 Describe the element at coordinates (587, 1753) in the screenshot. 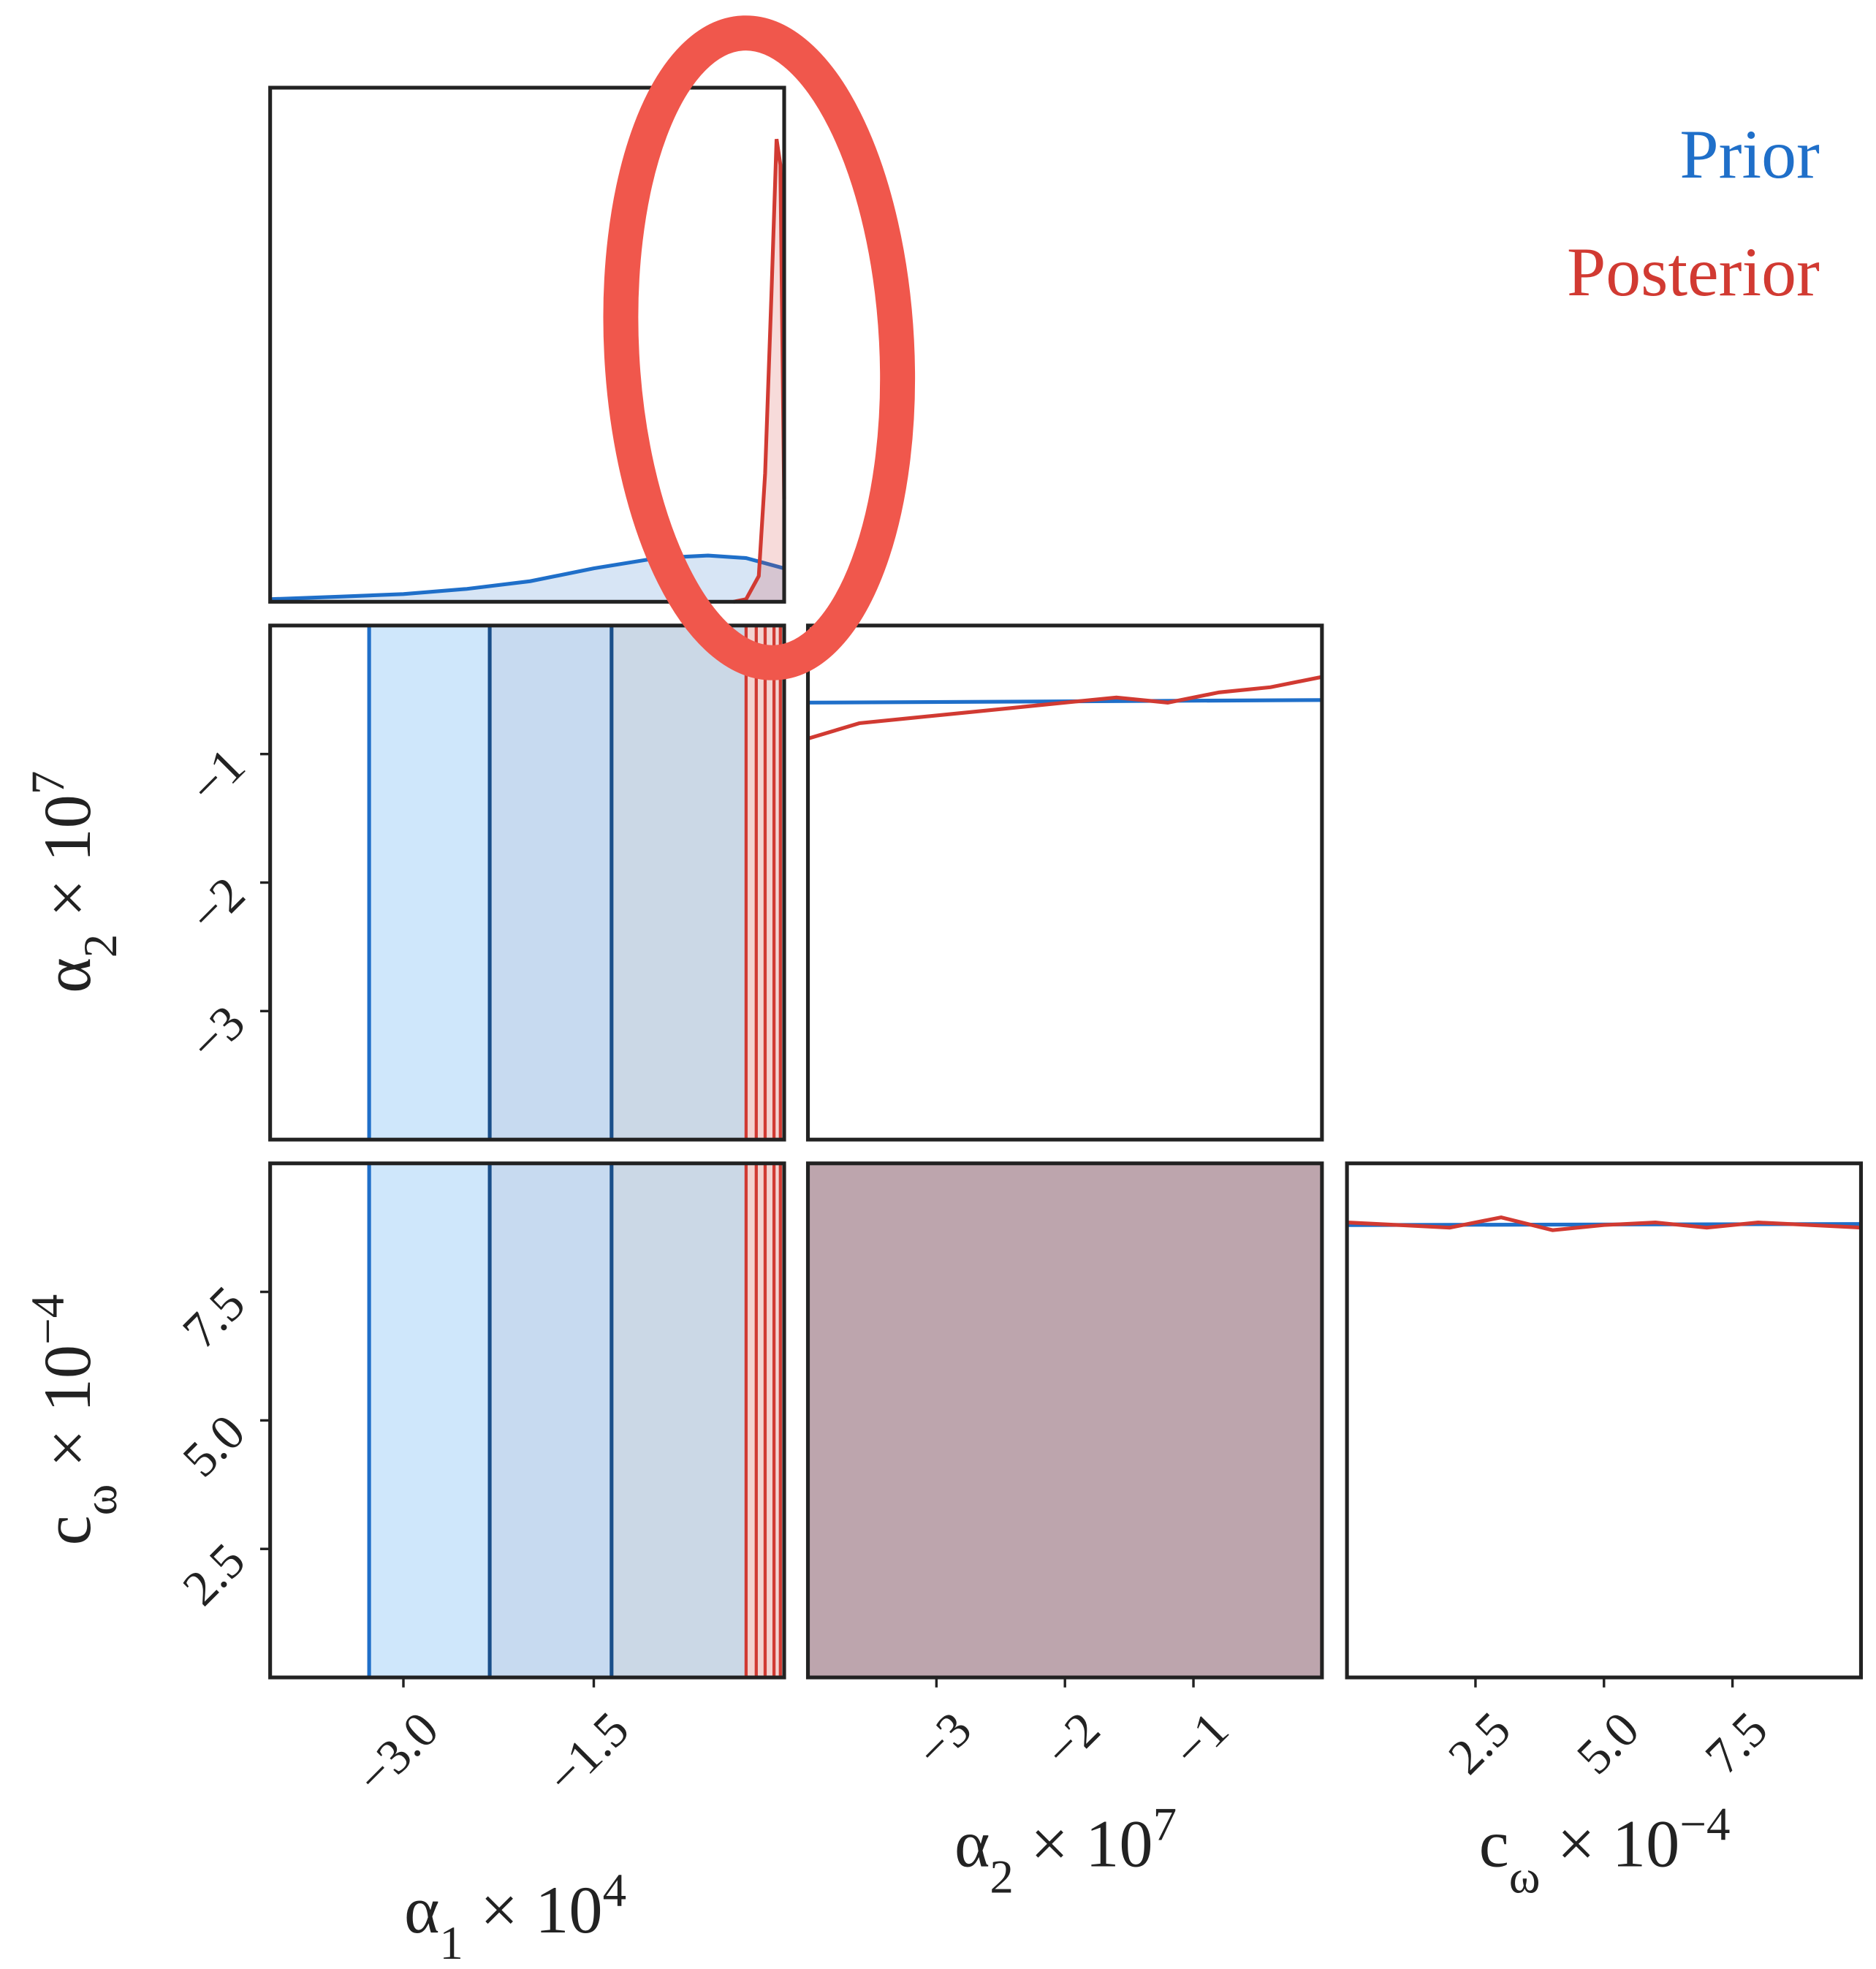

I see `x-tick-label: −1.5` at that location.